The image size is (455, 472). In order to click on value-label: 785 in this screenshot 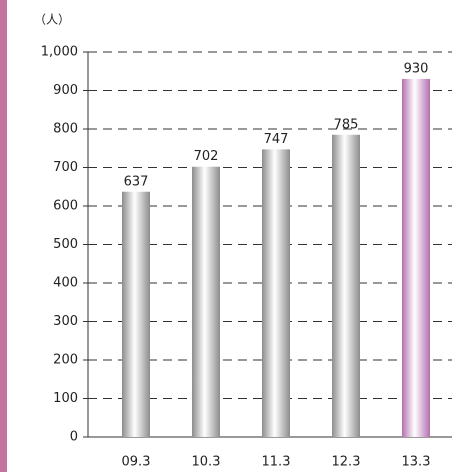, I will do `click(346, 124)`.